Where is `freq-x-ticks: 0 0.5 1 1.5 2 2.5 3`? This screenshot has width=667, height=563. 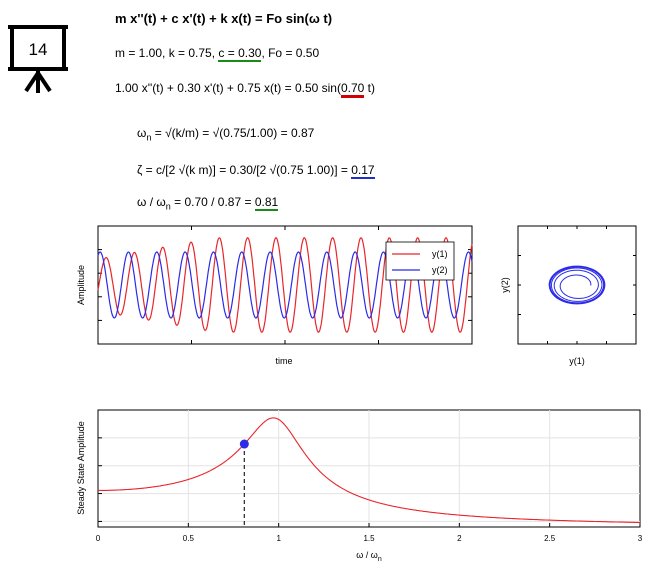
freq-x-ticks: 0 0.5 1 1.5 2 2.5 3 is located at coordinates (369, 533).